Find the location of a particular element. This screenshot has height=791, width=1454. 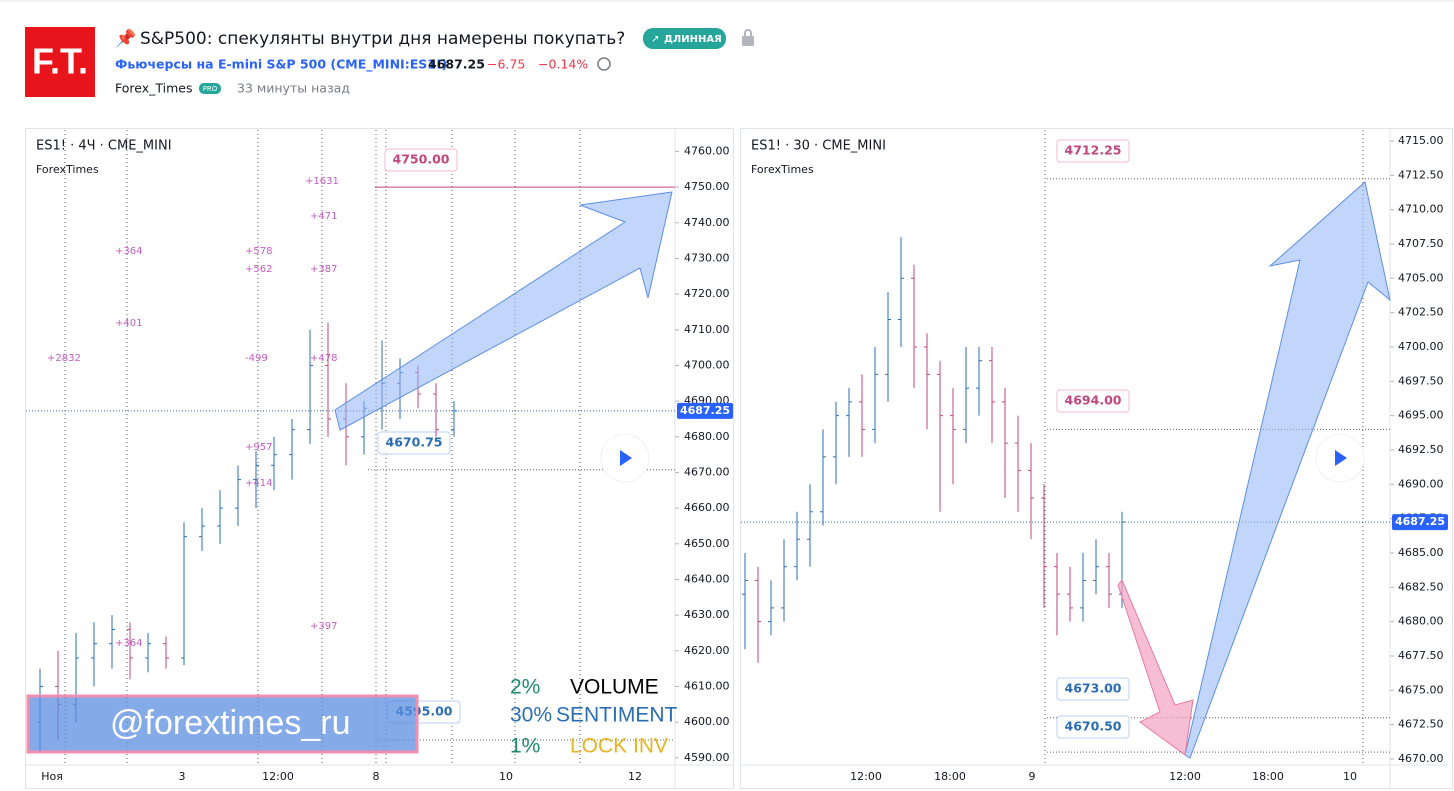

banner is located at coordinates (222, 724).